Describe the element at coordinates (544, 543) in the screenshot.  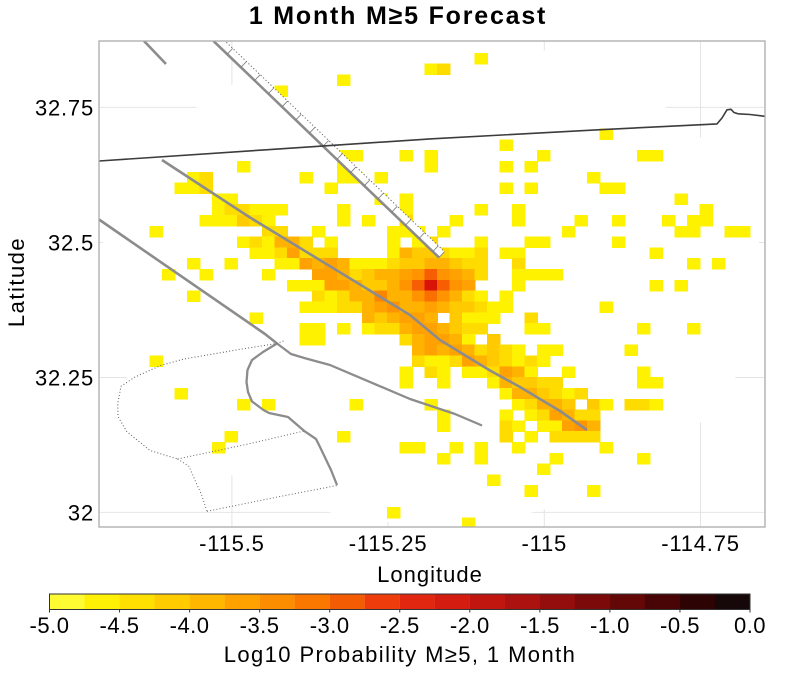
I see `svg-text: -115` at that location.